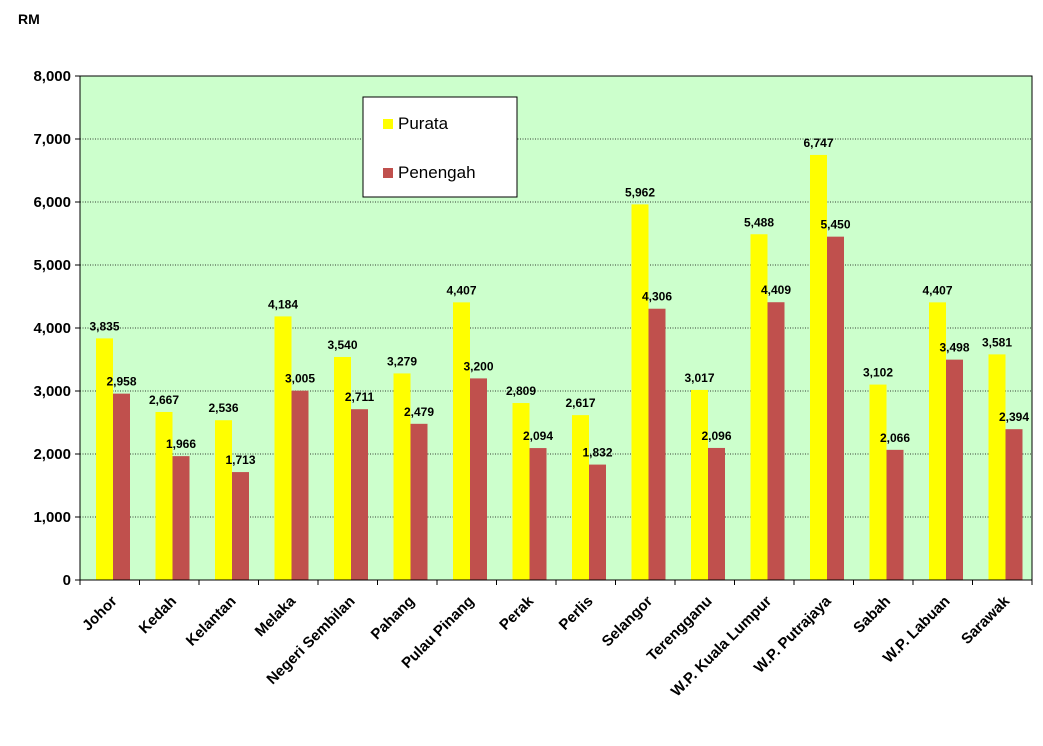 The width and height of the screenshot is (1043, 746). What do you see at coordinates (640, 192) in the screenshot?
I see `data-label: 5,962` at bounding box center [640, 192].